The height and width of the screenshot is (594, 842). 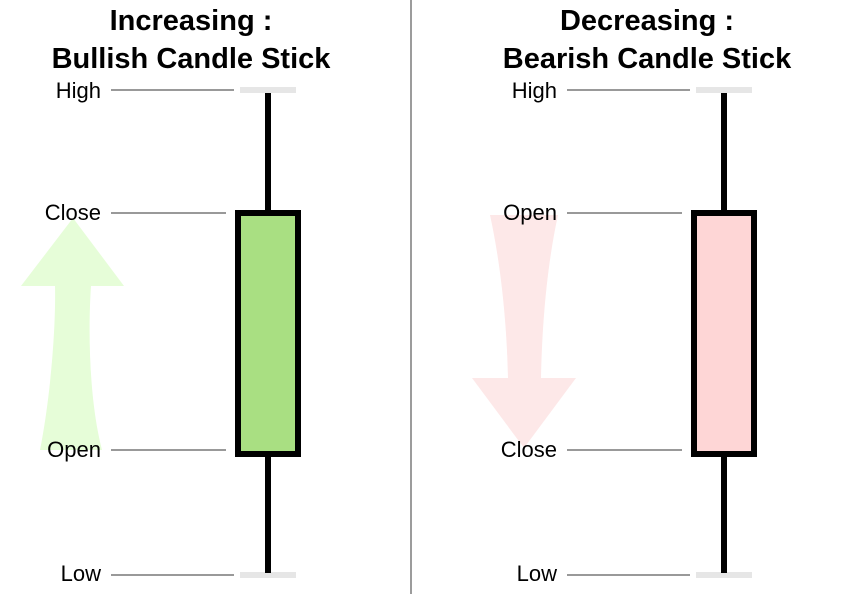 I want to click on bearish-candle-body, so click(x=724, y=333).